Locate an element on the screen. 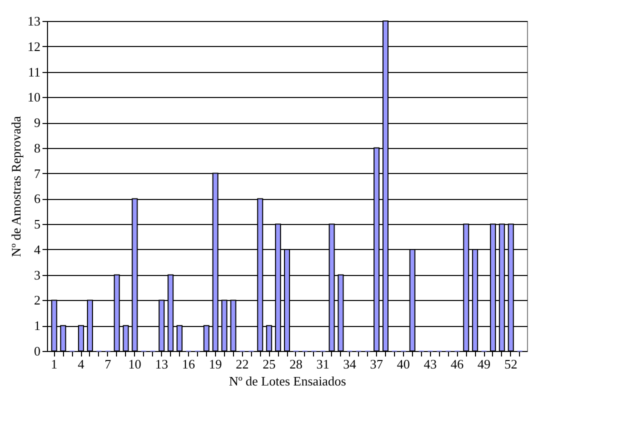 The image size is (629, 437). y-tick-label: 8 is located at coordinates (37, 148).